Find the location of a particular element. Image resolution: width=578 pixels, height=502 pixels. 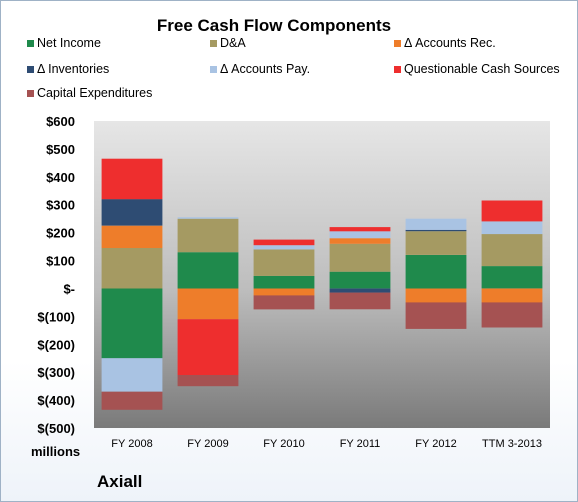

y-tick-label: $(200) is located at coordinates (56, 344).